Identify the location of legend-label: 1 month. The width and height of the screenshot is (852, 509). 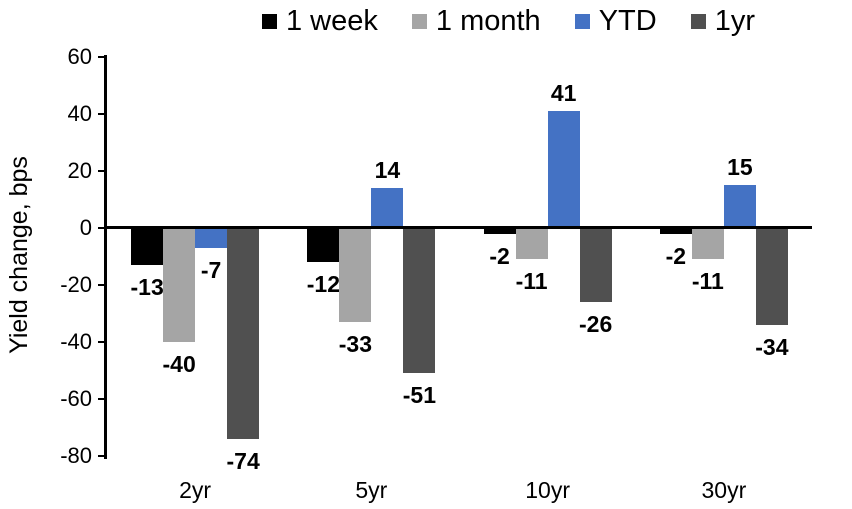
(488, 21).